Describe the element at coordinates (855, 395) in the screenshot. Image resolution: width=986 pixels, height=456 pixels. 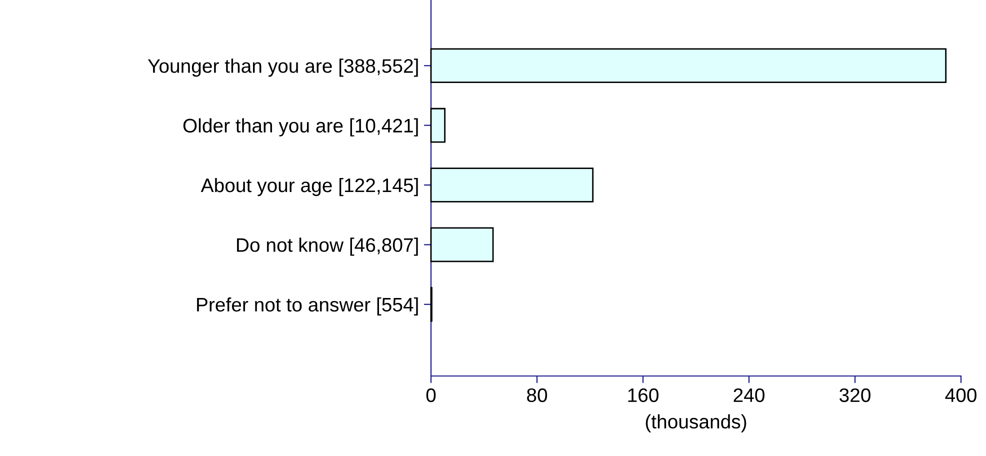
I see `x-tick-label: 320` at that location.